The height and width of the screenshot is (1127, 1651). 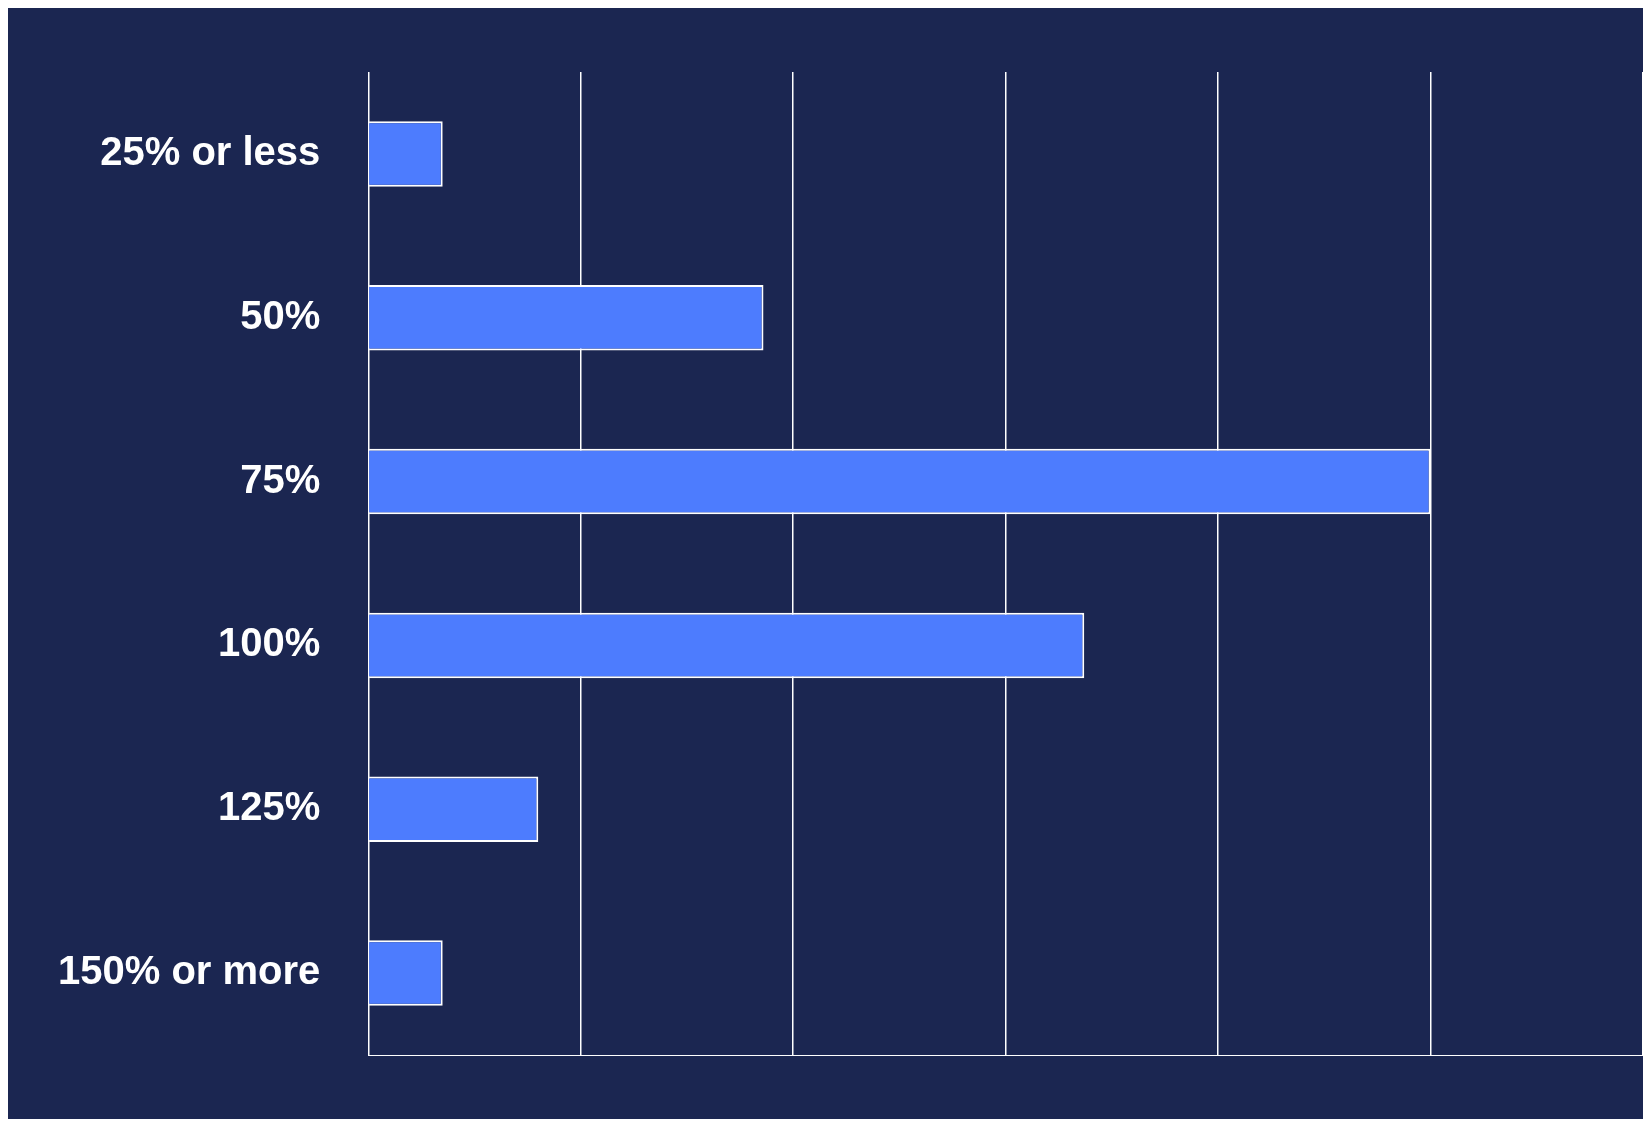 I want to click on y-tick-label: 125%, so click(x=269, y=806).